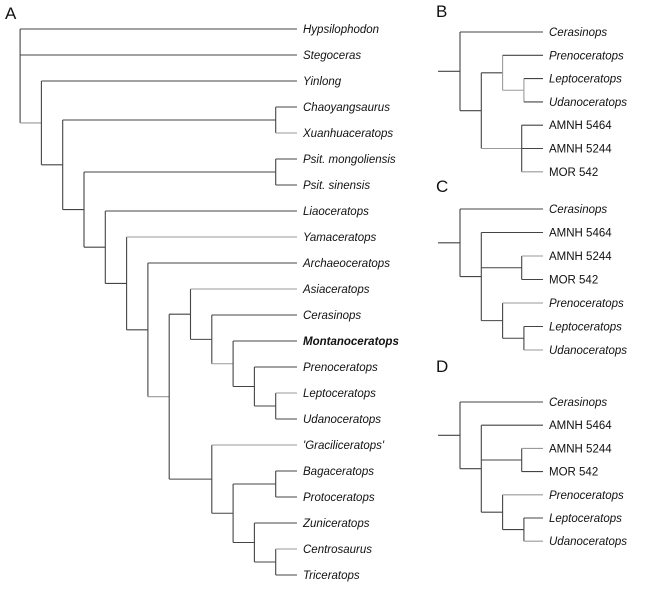 The height and width of the screenshot is (600, 651). Describe the element at coordinates (346, 264) in the screenshot. I see `taxon-label: Archaeoceratops` at that location.